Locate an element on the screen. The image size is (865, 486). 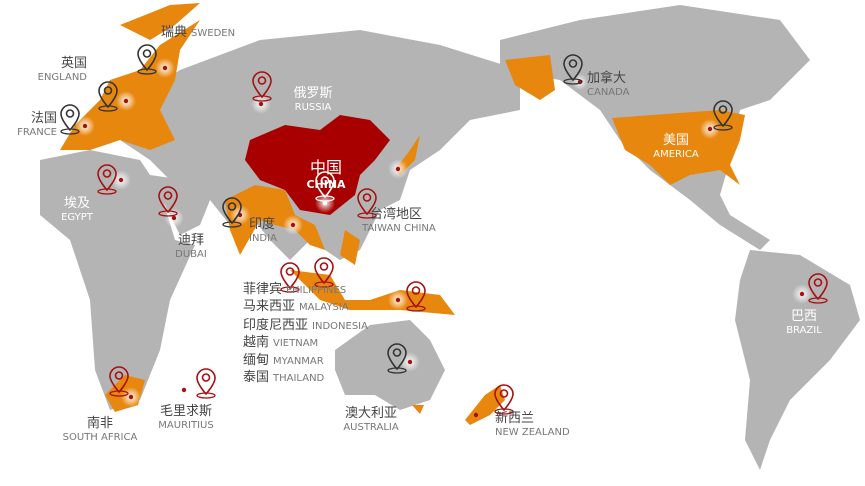
label-taiwan: 台湾地区 TAIWAN CHINA is located at coordinates (399, 220).